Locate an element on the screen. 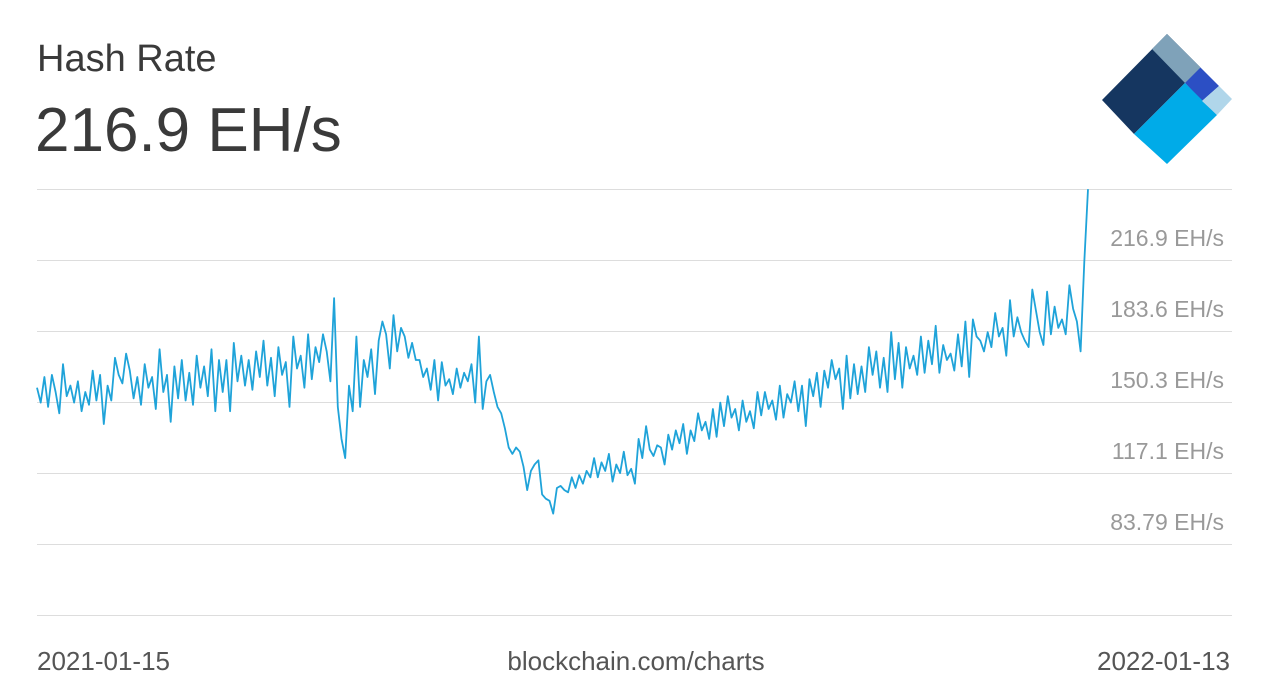  y-tick-label: 83.79 EH/s is located at coordinates (1167, 522).